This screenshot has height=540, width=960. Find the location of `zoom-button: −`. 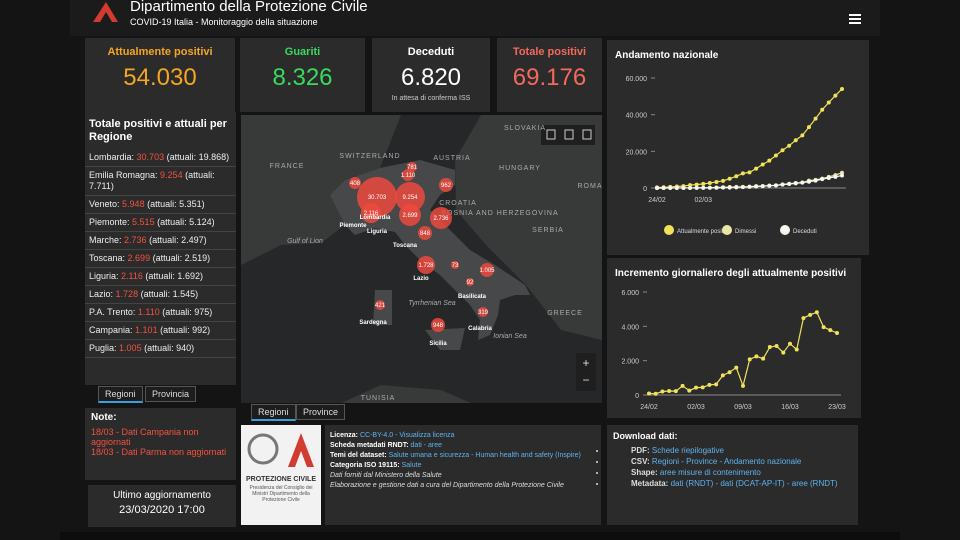

zoom-button: − is located at coordinates (585, 380).